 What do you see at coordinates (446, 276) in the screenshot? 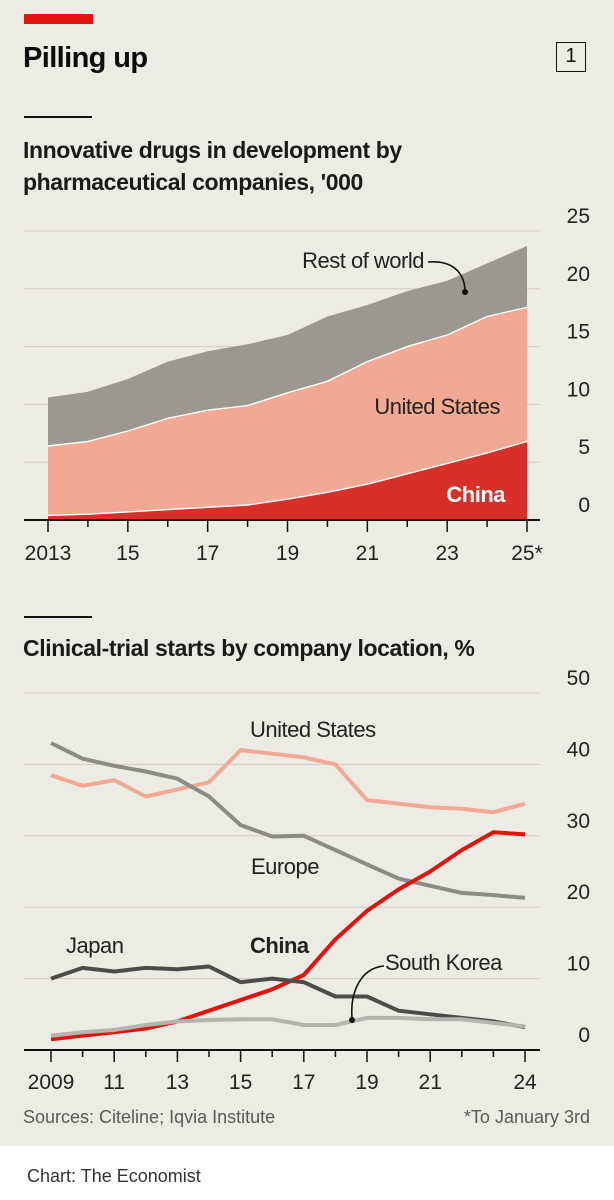
I see `label-rest-of-world-pointer` at bounding box center [446, 276].